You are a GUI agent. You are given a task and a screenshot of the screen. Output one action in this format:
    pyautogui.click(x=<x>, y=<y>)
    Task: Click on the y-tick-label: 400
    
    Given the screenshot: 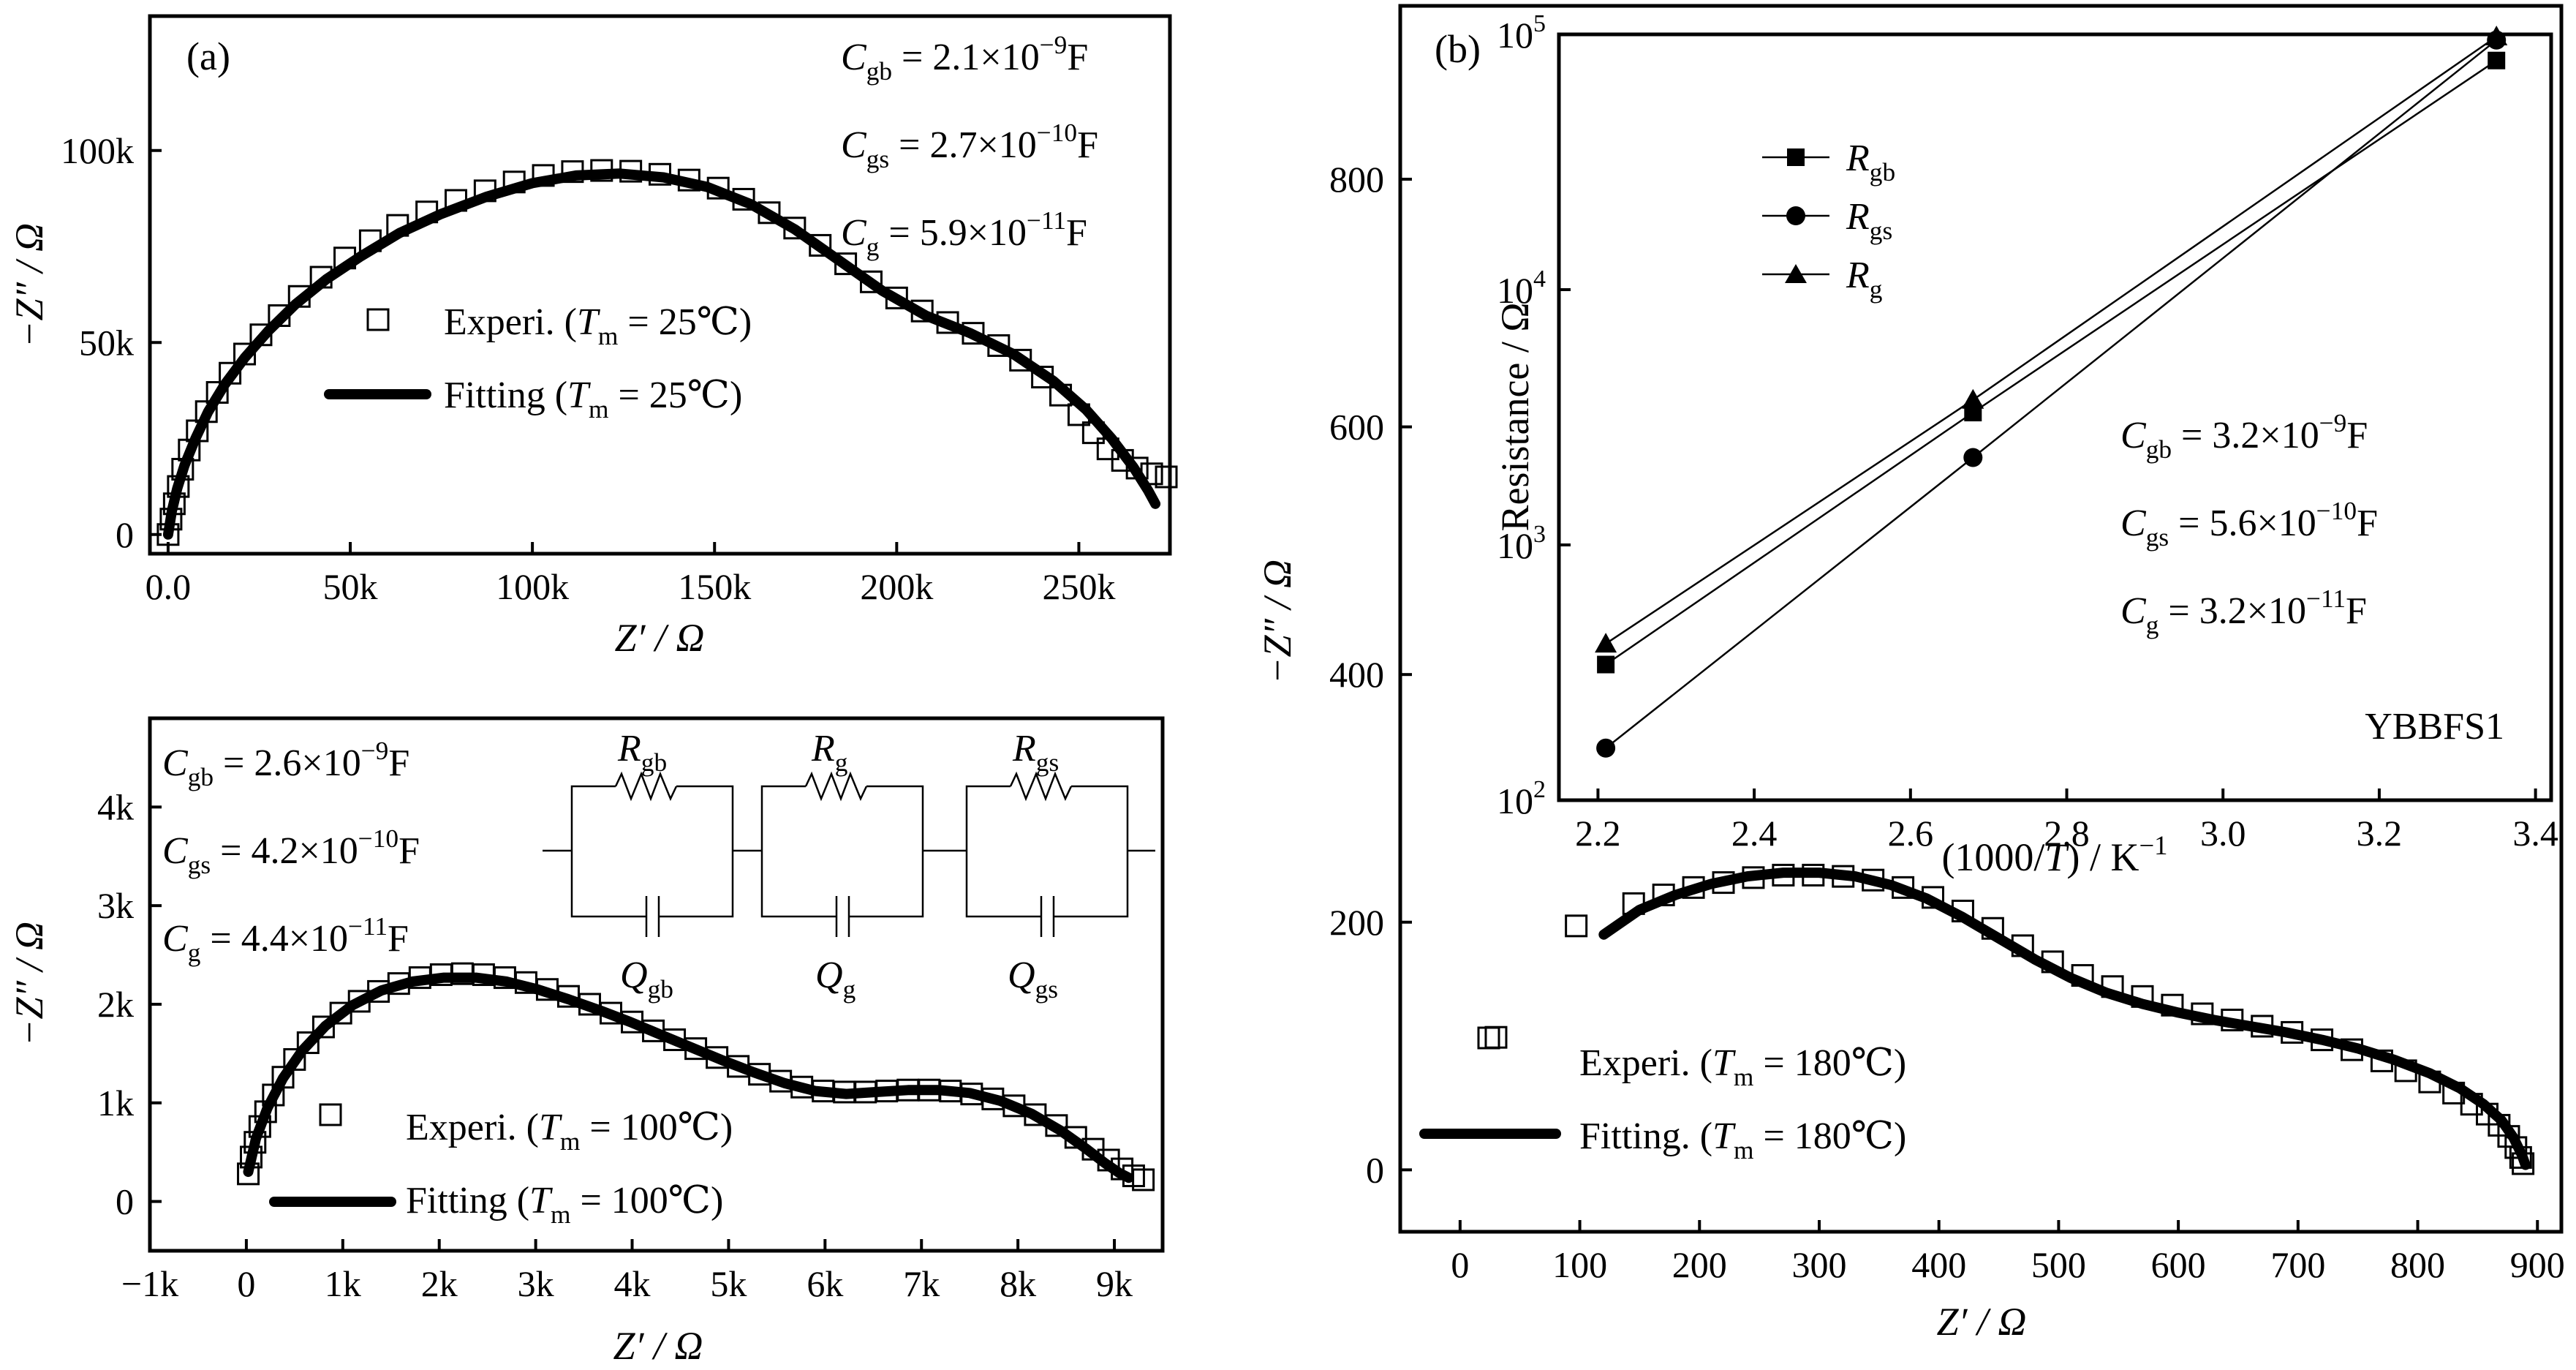 What is the action you would take?
    pyautogui.click(x=1356, y=674)
    